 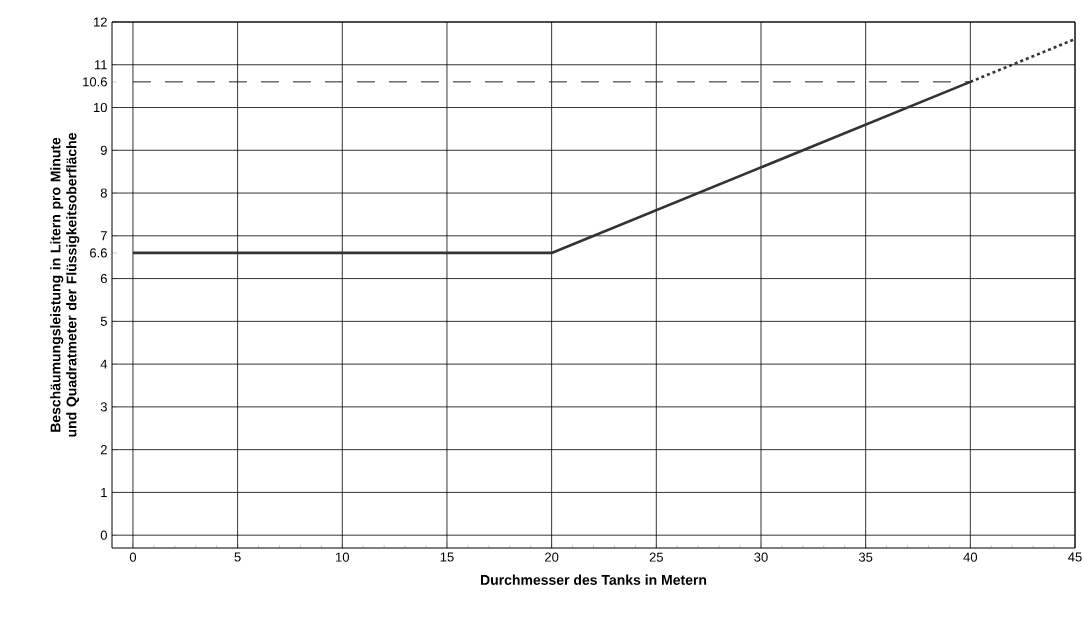 What do you see at coordinates (104, 364) in the screenshot?
I see `y-tick-label: 4` at bounding box center [104, 364].